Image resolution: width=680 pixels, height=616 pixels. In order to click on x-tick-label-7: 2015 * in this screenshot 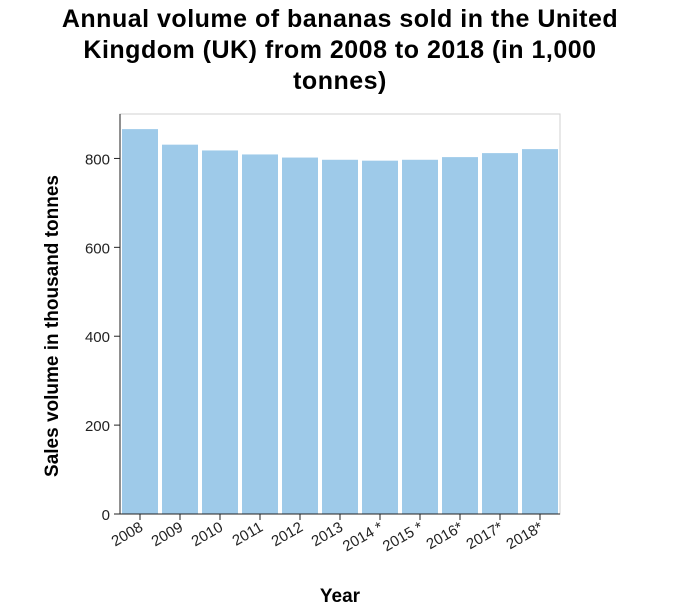, I will do `click(403, 537)`.